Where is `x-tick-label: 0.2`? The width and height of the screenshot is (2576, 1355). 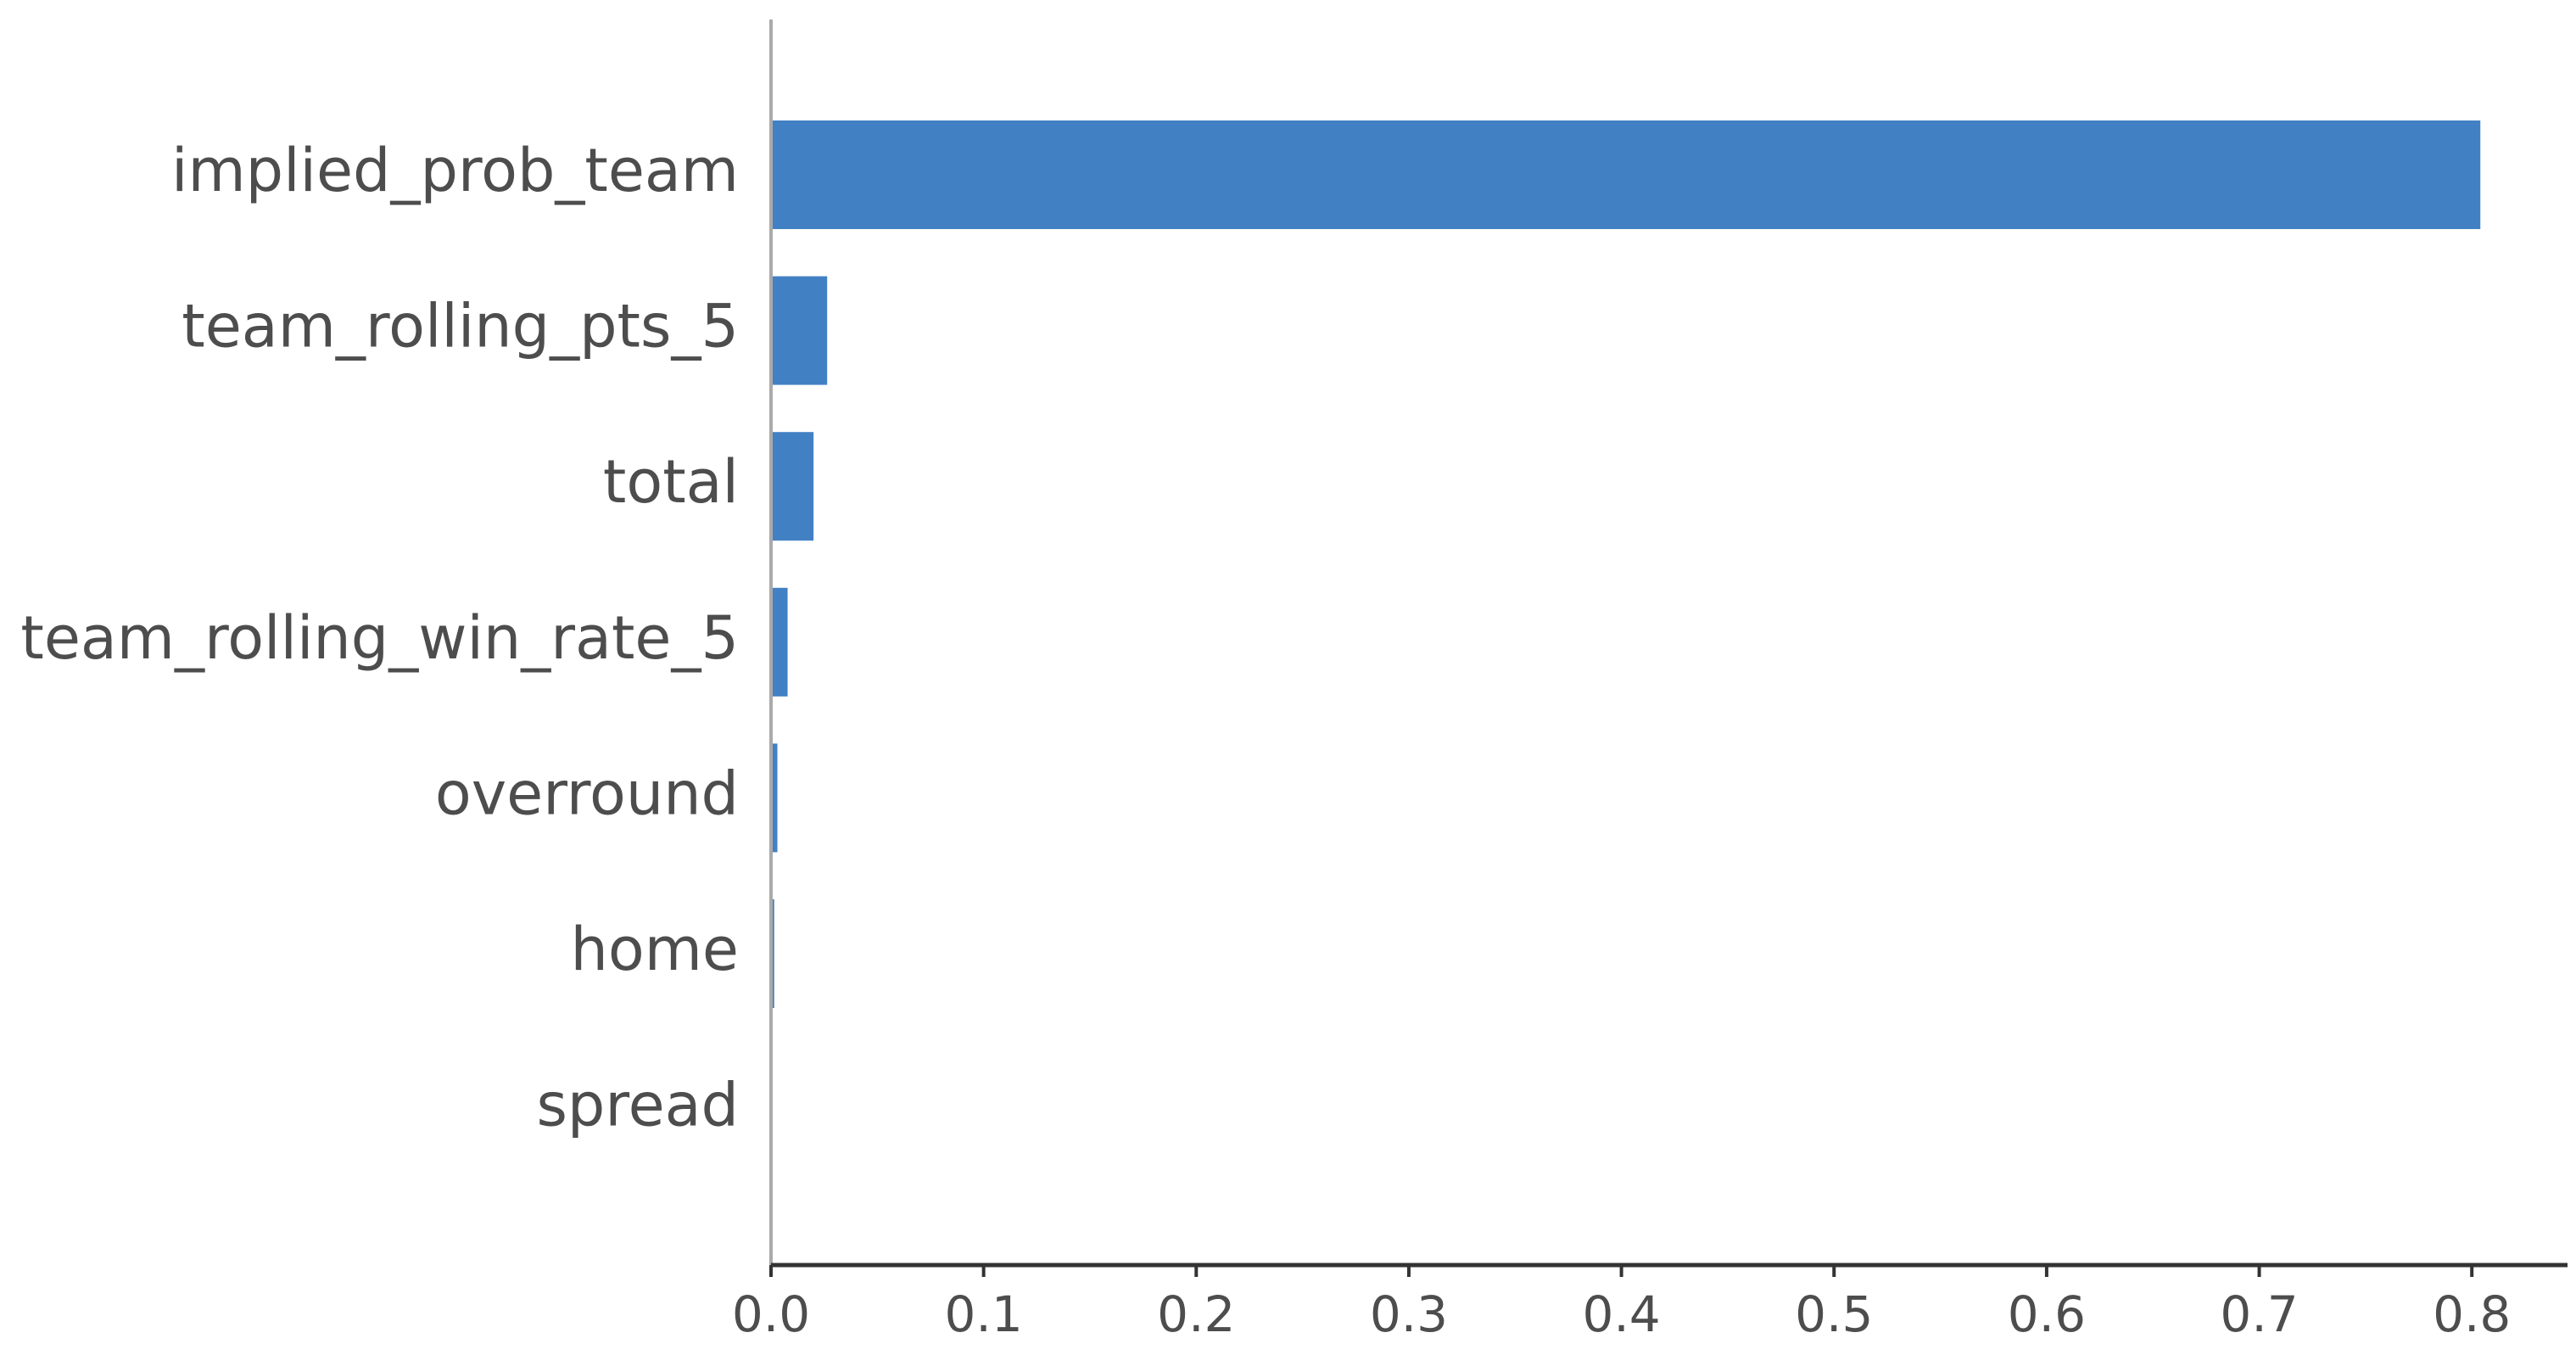 x-tick-label: 0.2 is located at coordinates (1196, 1314).